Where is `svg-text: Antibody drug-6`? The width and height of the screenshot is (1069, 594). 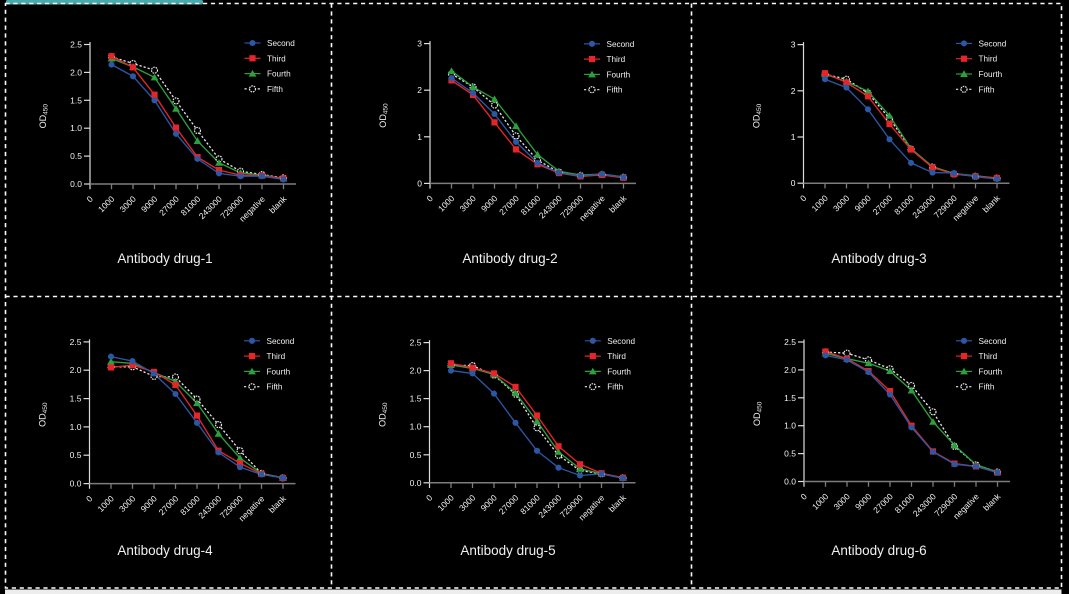 svg-text: Antibody drug-6 is located at coordinates (878, 550).